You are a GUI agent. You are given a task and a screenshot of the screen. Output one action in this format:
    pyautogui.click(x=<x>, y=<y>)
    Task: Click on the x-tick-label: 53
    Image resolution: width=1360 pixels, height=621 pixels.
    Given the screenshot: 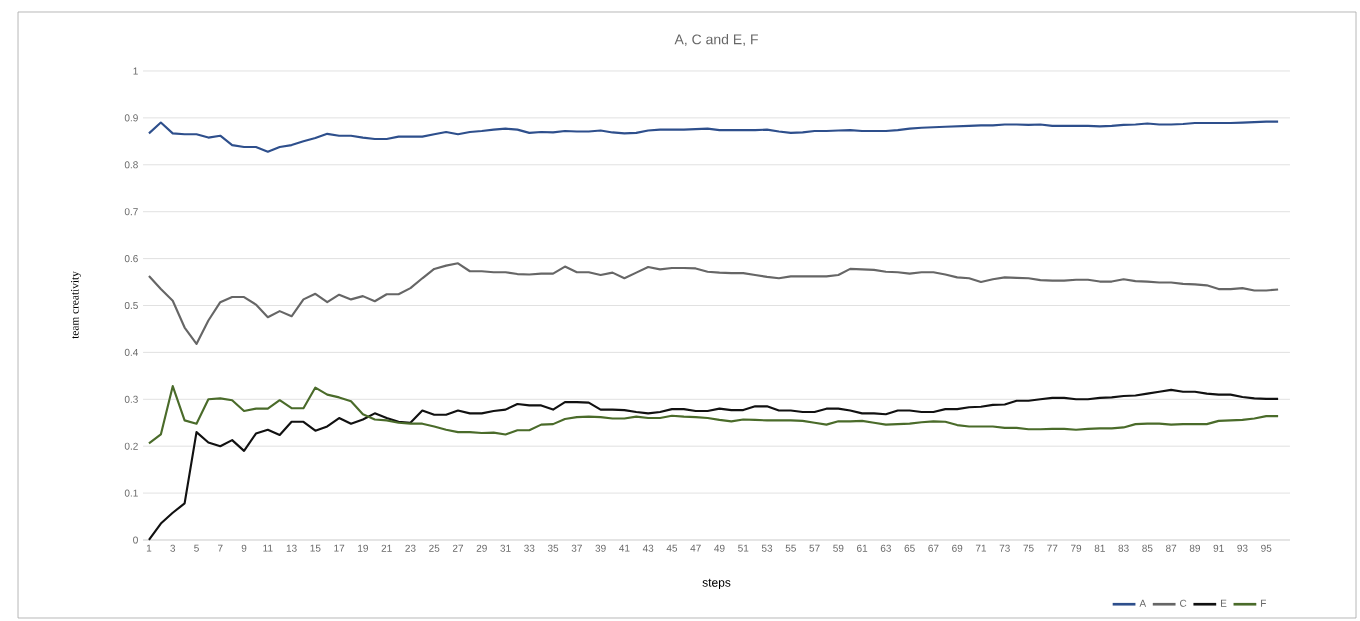 What is the action you would take?
    pyautogui.click(x=767, y=548)
    